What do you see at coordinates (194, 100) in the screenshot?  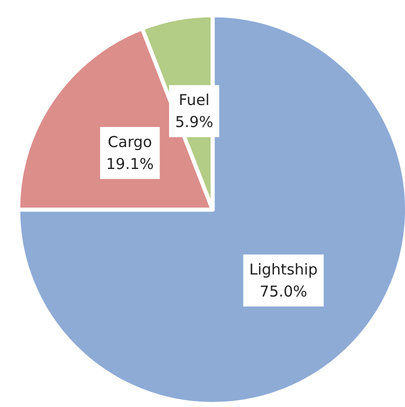 I see `slice-label: Fuel` at bounding box center [194, 100].